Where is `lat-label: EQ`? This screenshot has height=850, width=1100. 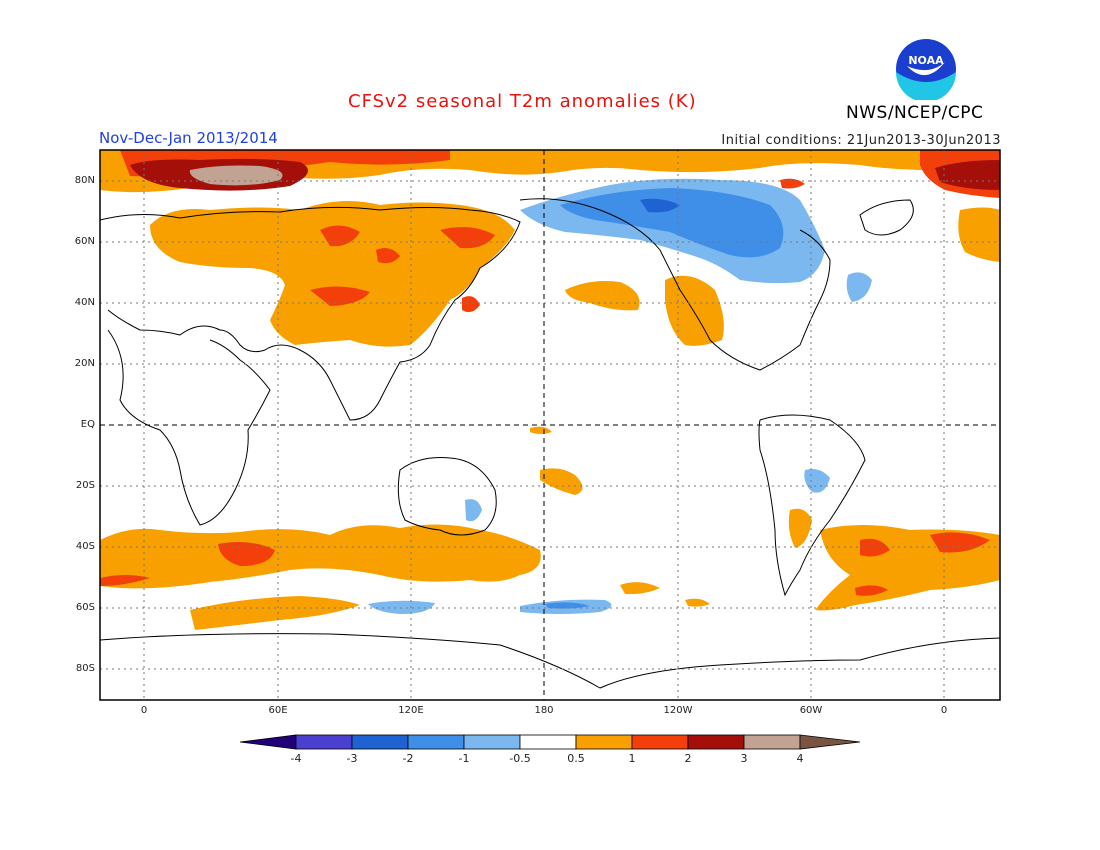
lat-label: EQ is located at coordinates (87, 424).